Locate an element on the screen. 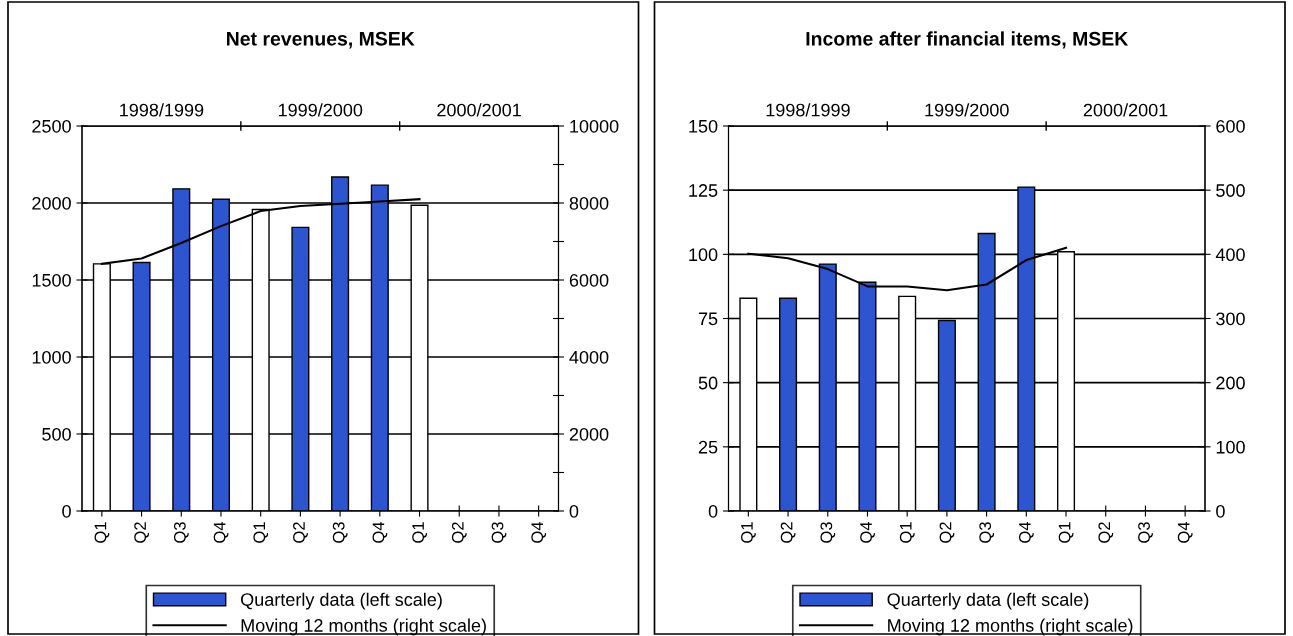 This screenshot has width=1293, height=636. y2-tick-label: 8000 is located at coordinates (589, 203).